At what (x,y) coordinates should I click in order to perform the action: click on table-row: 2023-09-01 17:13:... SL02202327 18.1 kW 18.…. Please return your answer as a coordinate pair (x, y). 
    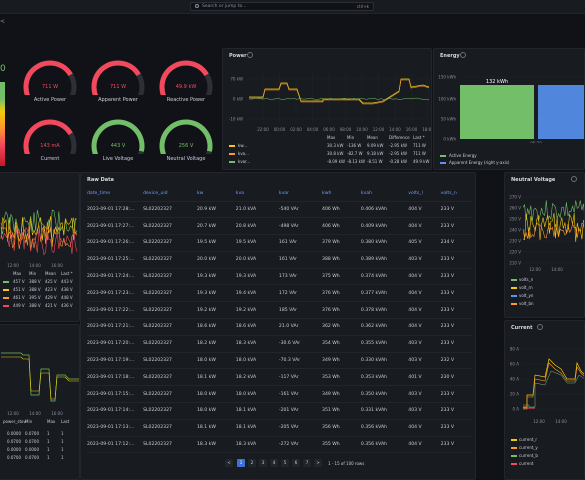
    Looking at the image, I should click on (280, 428).